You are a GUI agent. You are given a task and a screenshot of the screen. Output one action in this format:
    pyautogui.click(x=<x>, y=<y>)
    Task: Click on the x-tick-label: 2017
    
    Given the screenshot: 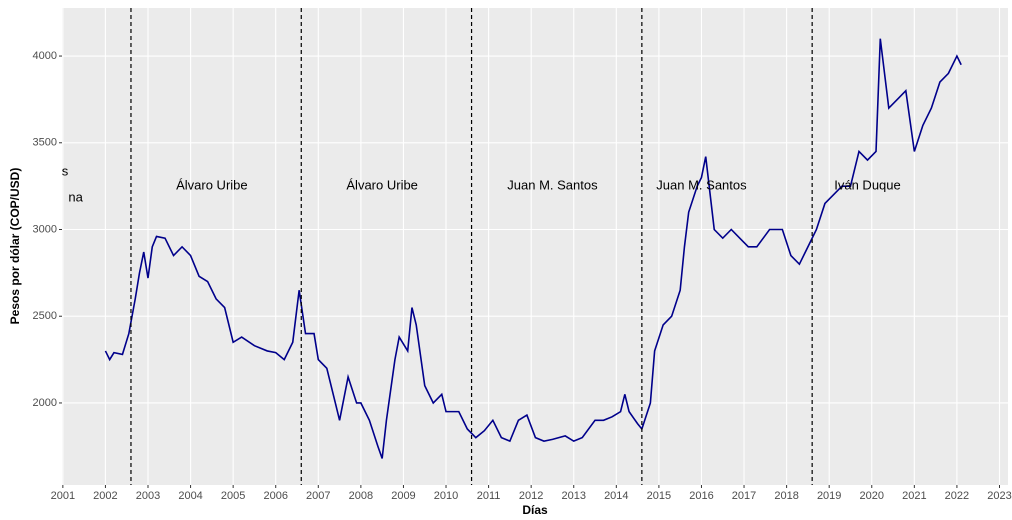 What is the action you would take?
    pyautogui.click(x=744, y=496)
    